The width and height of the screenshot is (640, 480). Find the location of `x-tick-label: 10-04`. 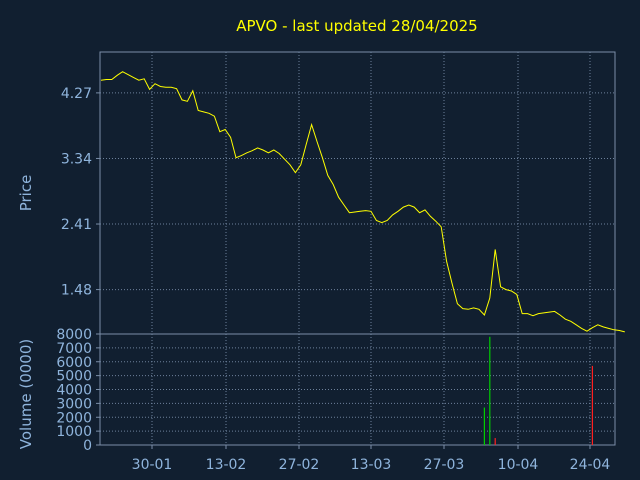

x-tick-label: 10-04 is located at coordinates (518, 465).